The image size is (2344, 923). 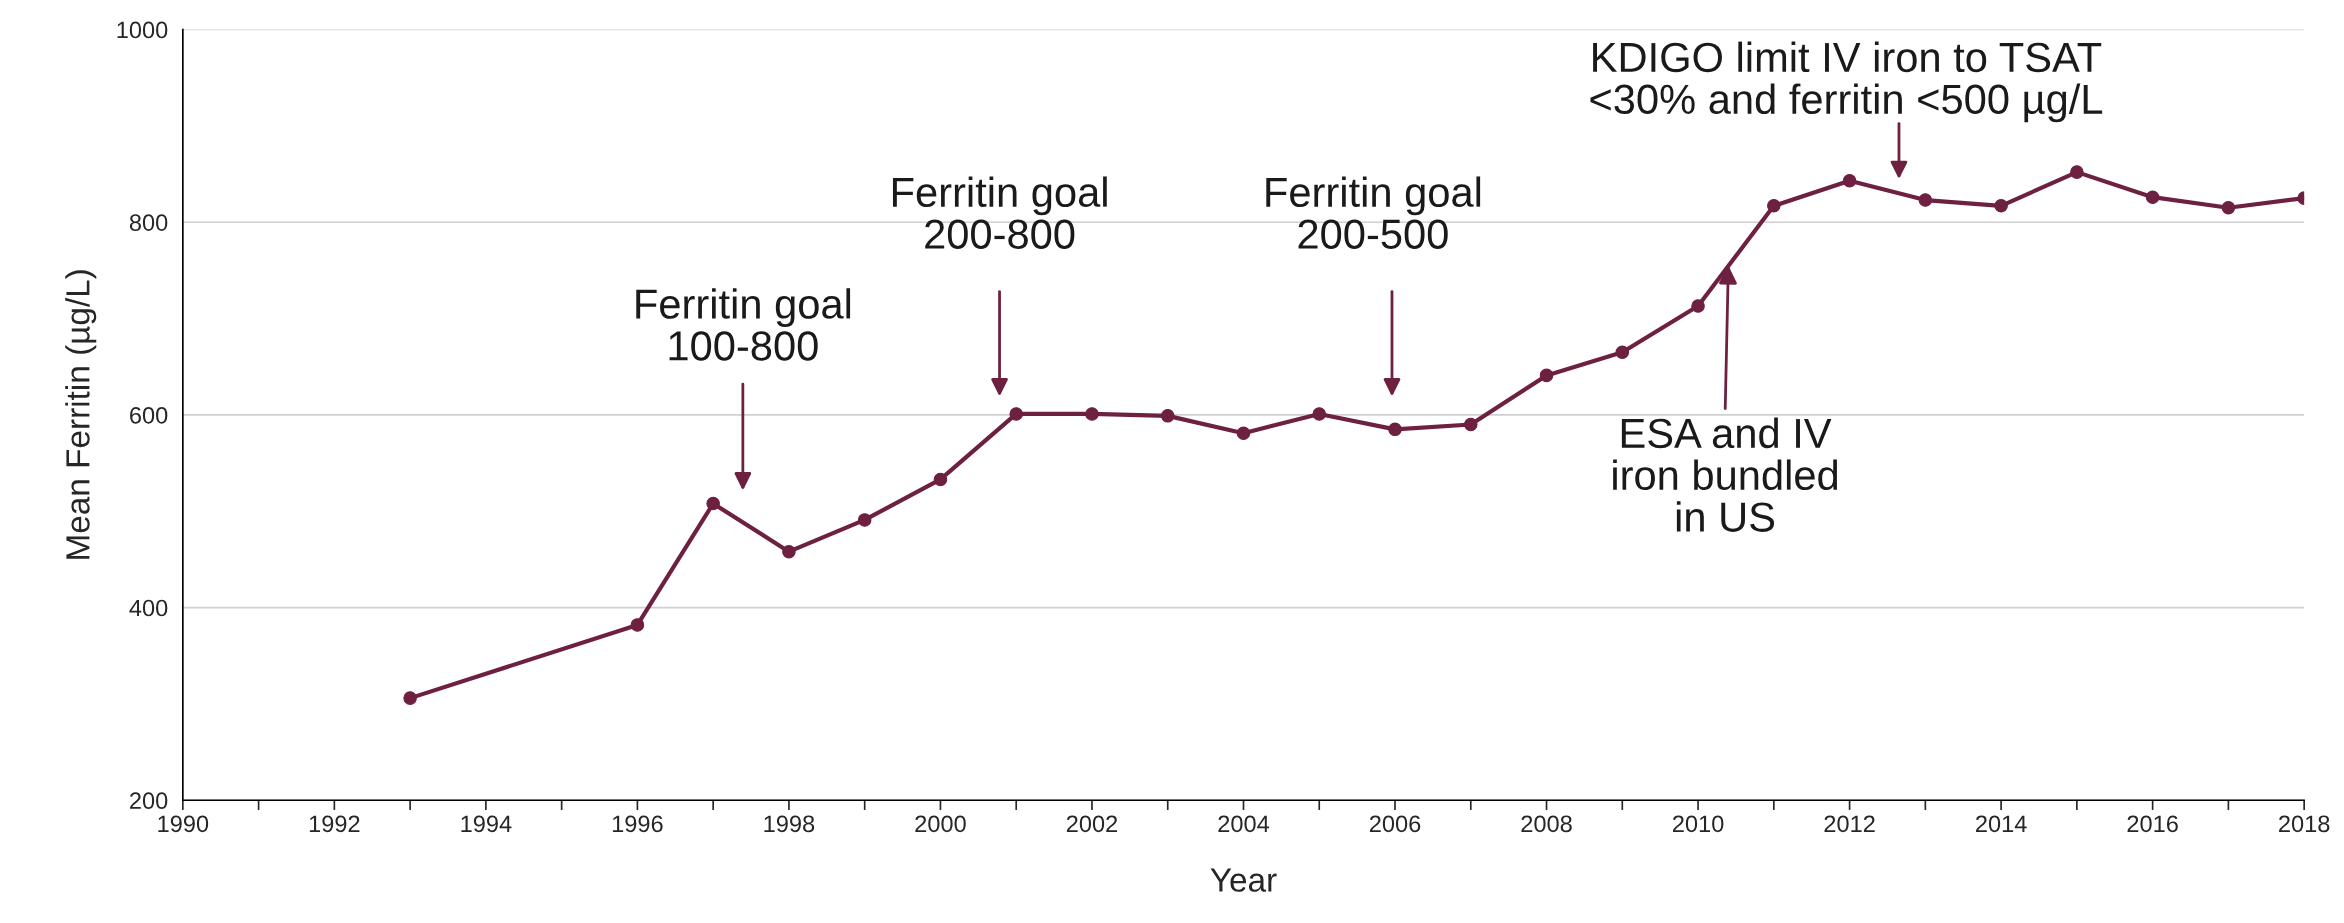 I want to click on y-tick-label: 1000, so click(x=142, y=30).